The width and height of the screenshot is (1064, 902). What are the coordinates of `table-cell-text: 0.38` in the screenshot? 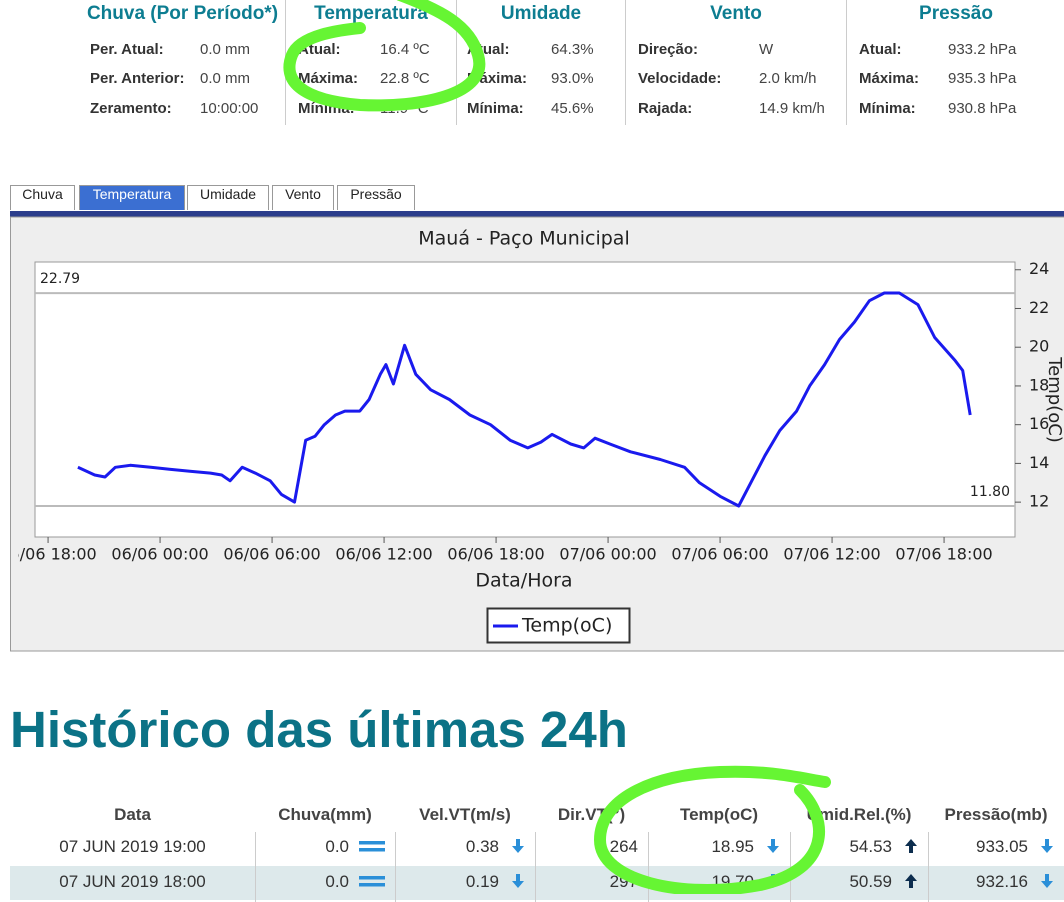 It's located at (482, 846).